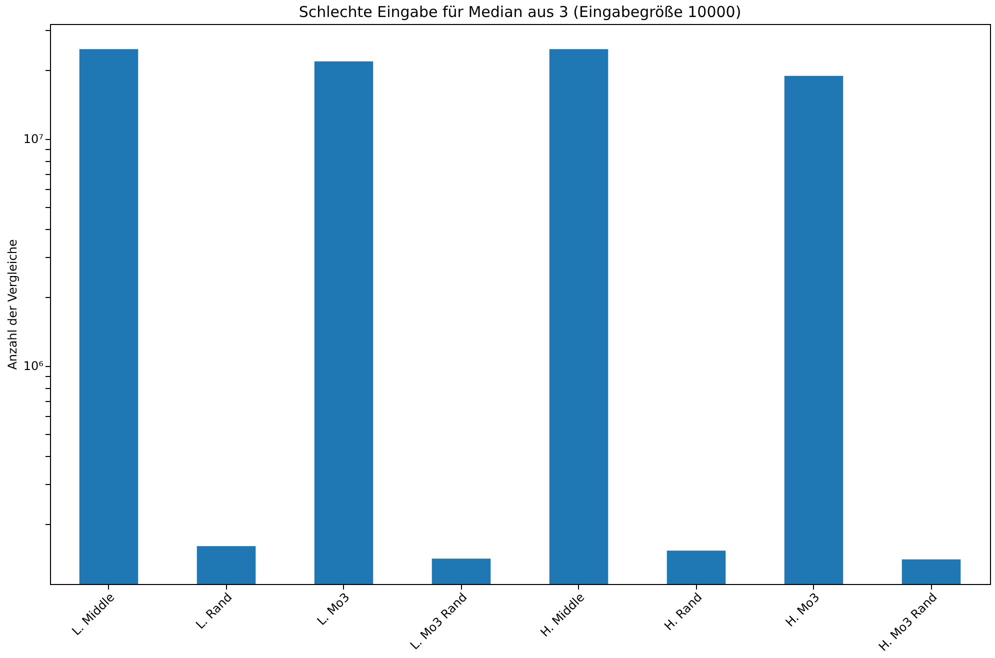 The image size is (995, 658). I want to click on y-axis-title: Anzahl der Vergleiche, so click(12, 304).